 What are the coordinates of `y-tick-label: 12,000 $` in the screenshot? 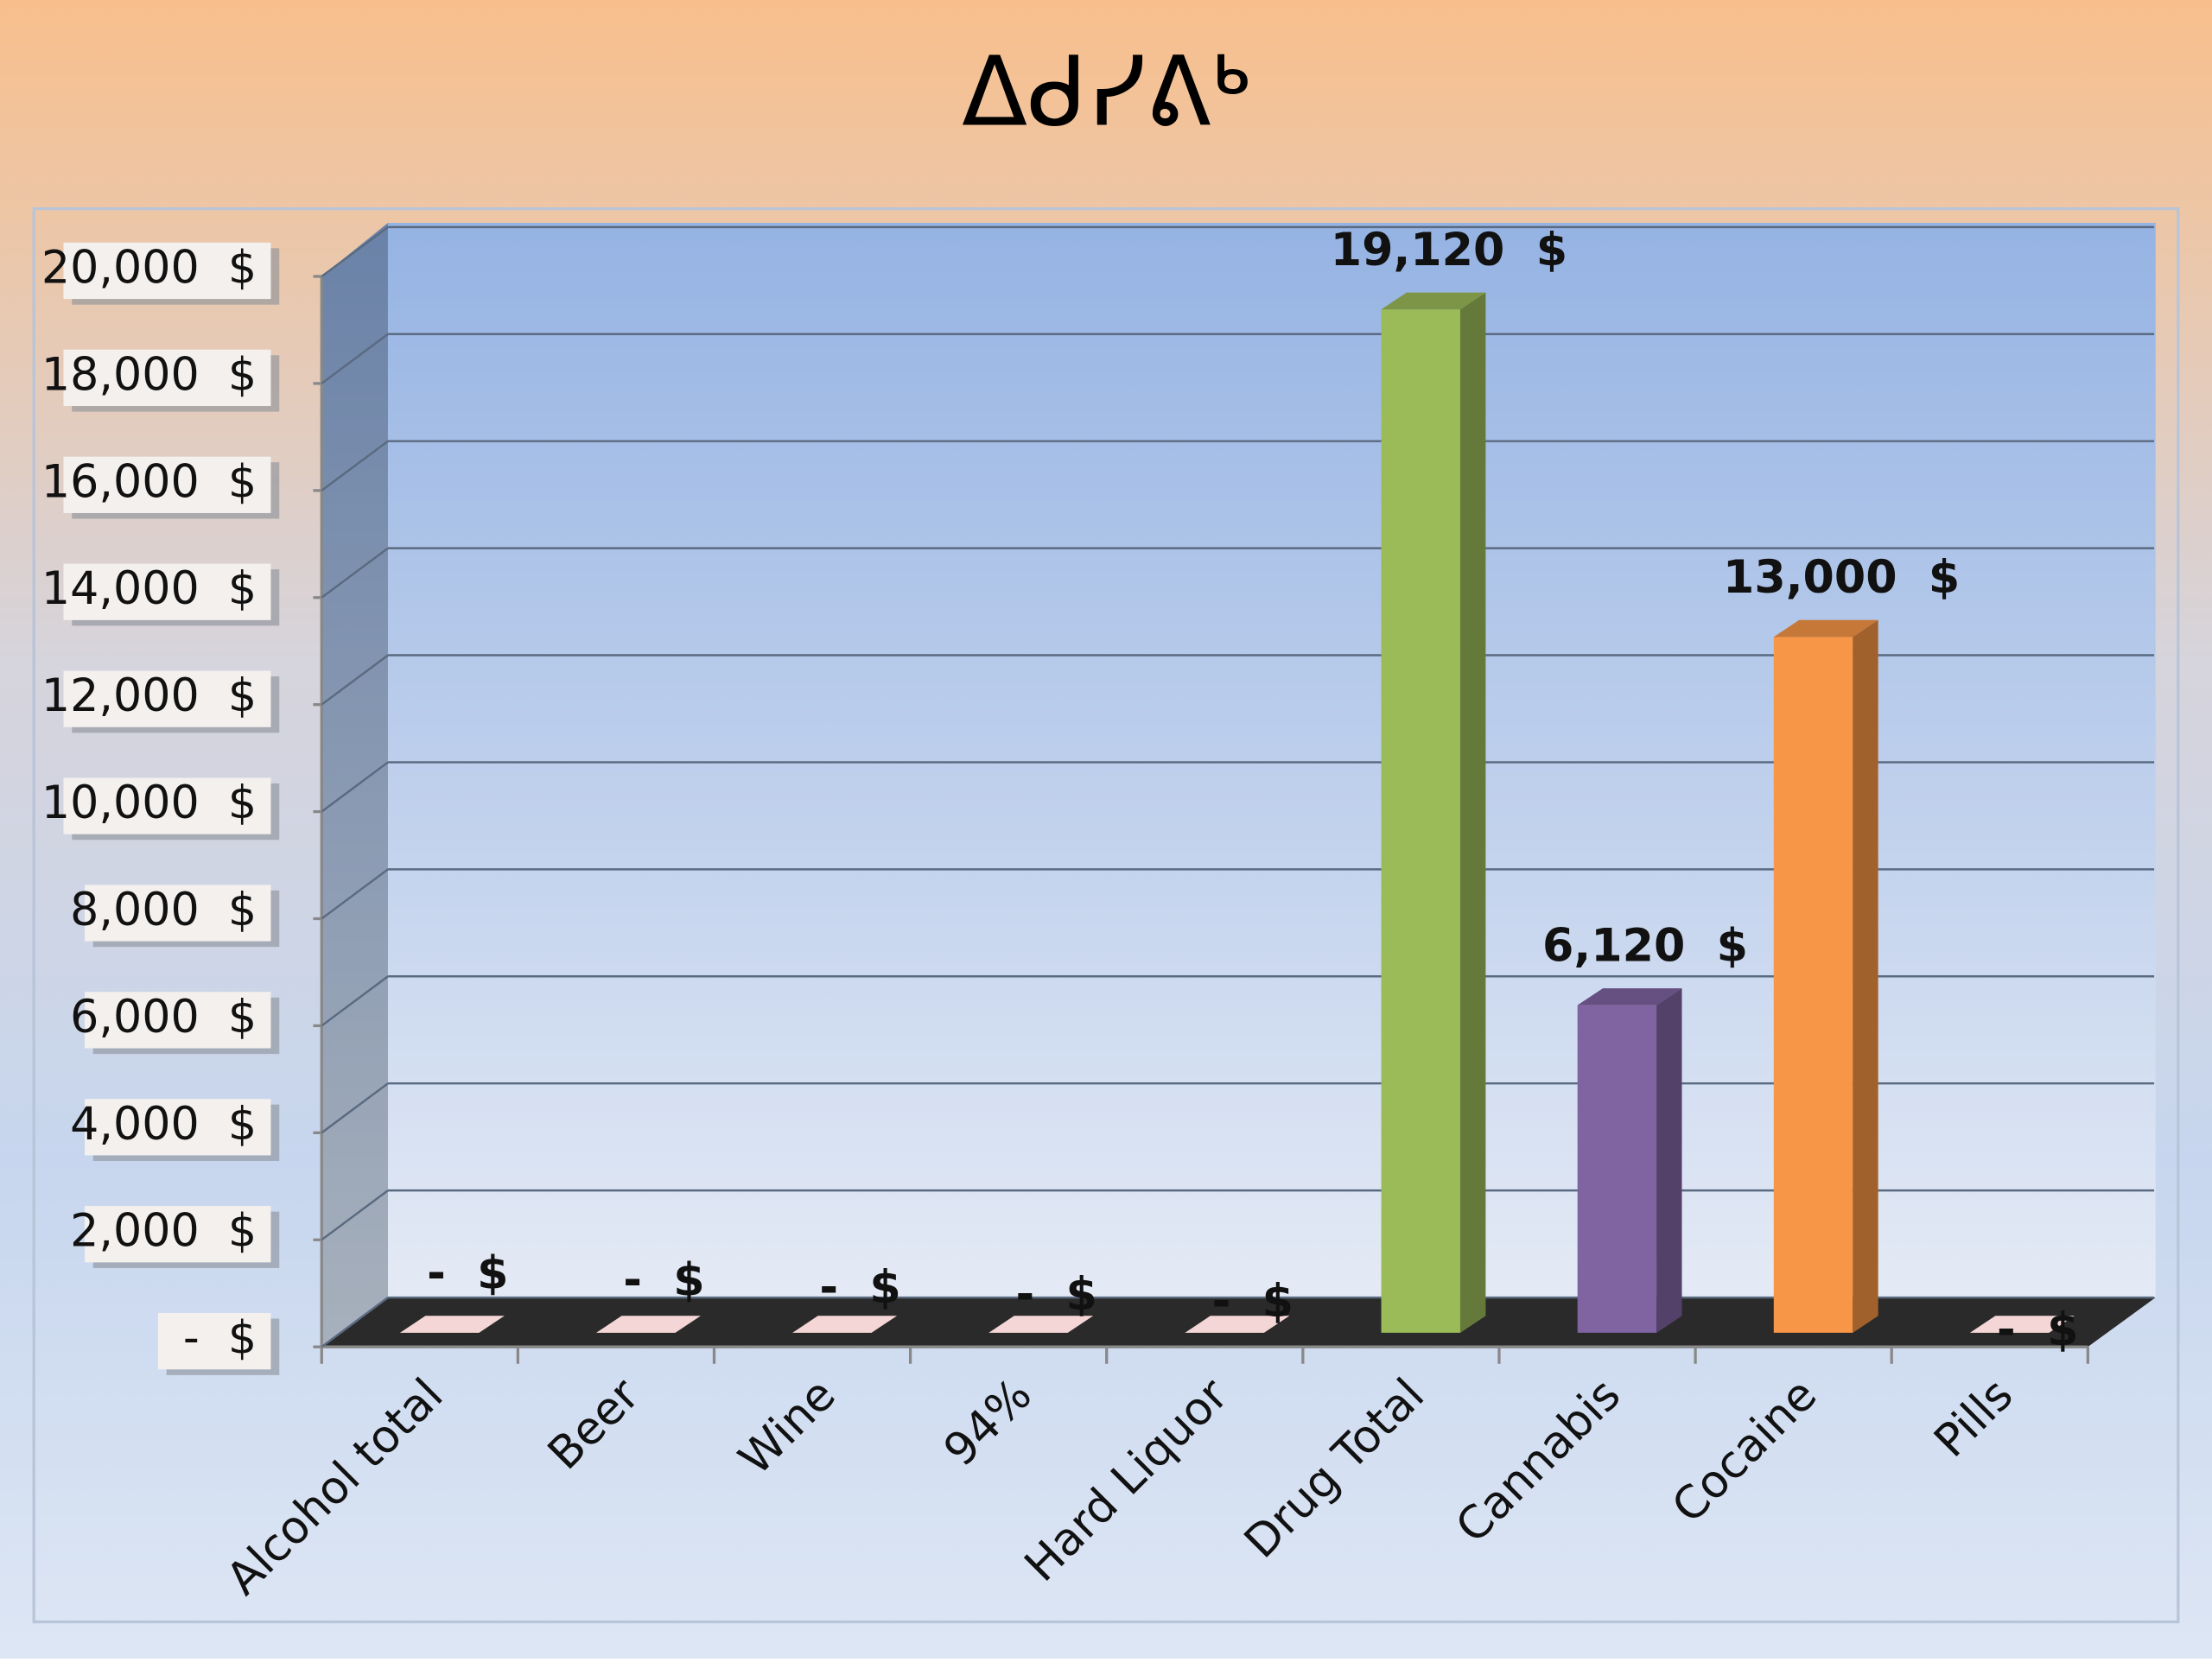 It's located at (149, 696).